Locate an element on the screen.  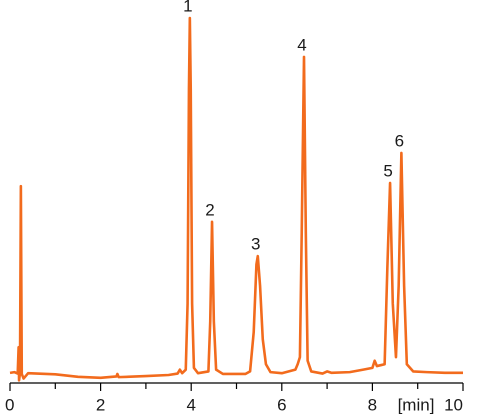
x-axis-label: [min] is located at coordinates (416, 404).